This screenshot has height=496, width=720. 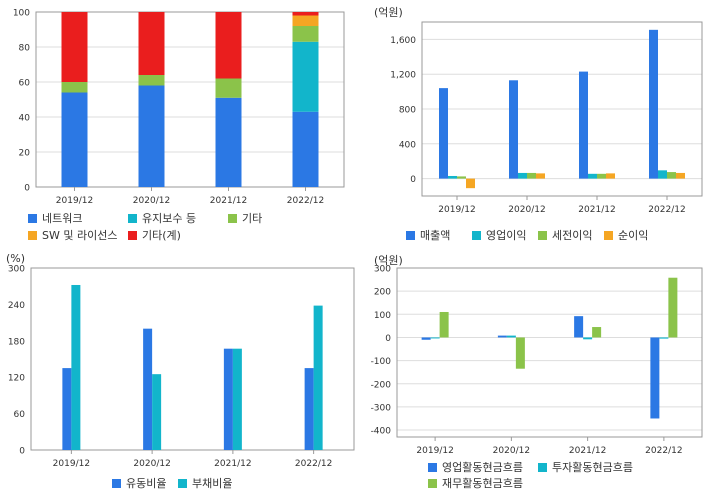 What do you see at coordinates (407, 145) in the screenshot?
I see `y-tick-label: 400` at bounding box center [407, 145].